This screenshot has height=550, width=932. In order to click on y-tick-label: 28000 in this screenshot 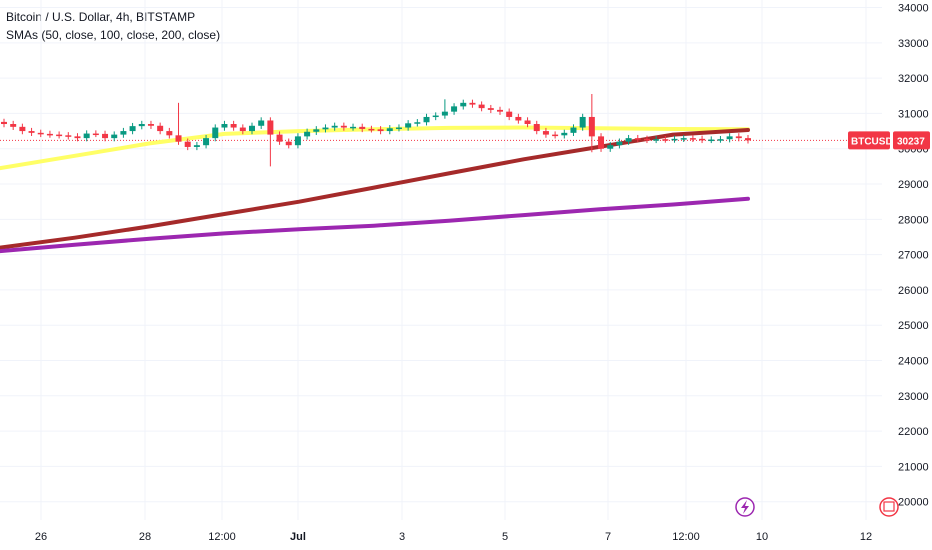, I will do `click(913, 220)`.